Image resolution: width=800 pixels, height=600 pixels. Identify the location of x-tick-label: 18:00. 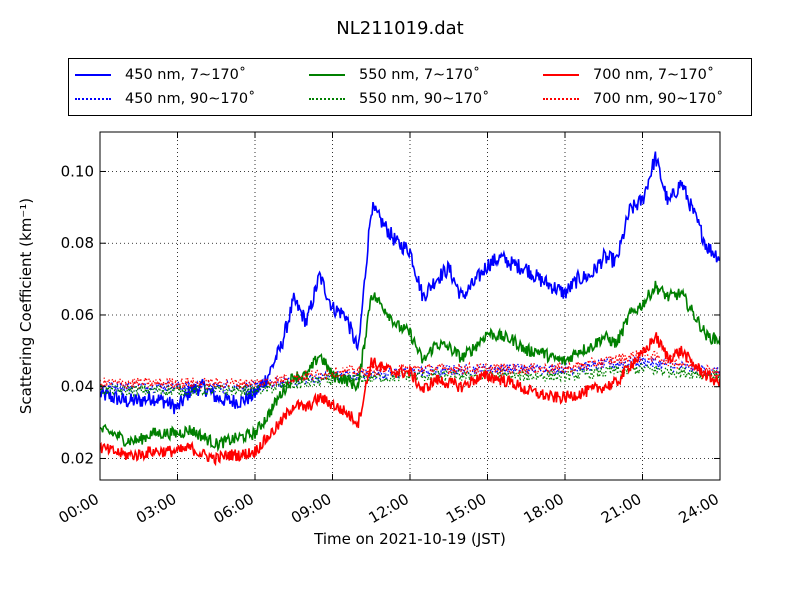
(544, 508).